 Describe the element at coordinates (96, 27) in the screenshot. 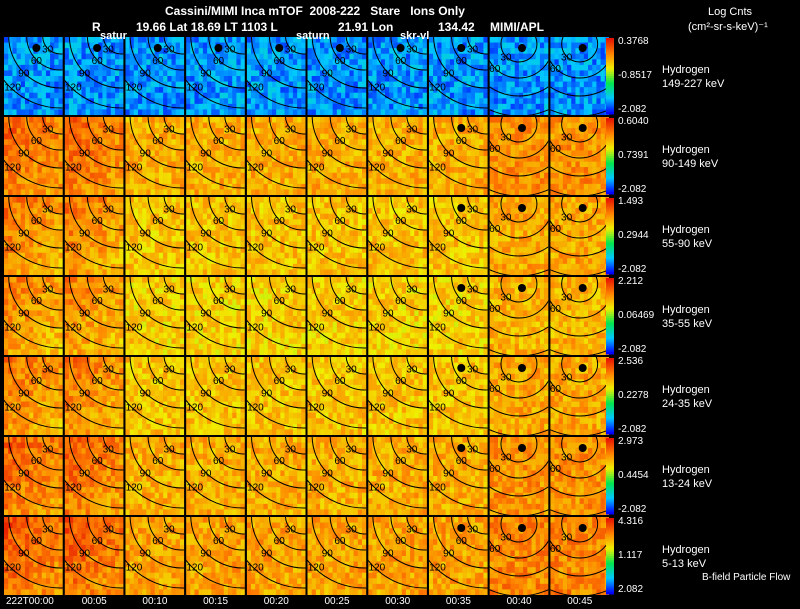

I see `header-r-label: R` at that location.